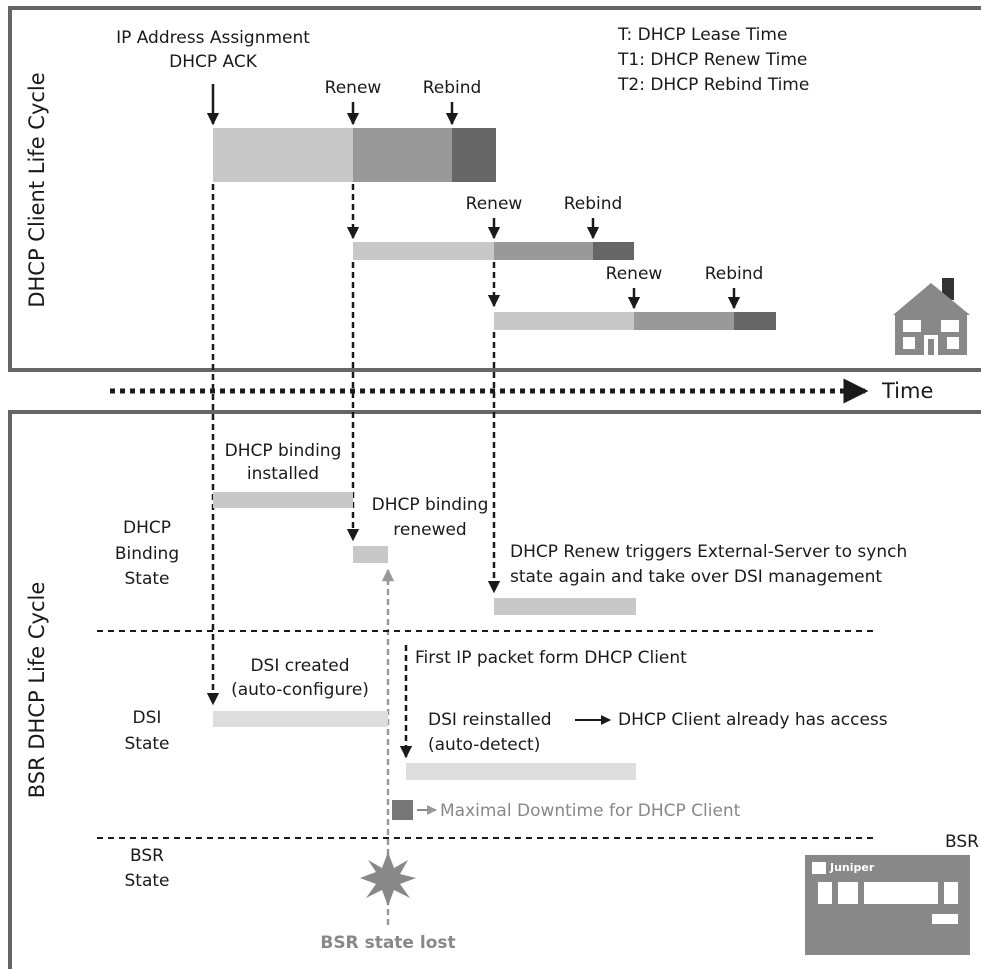 Image resolution: width=981 pixels, height=969 pixels. What do you see at coordinates (490, 720) in the screenshot?
I see `label: DSI reinstalled` at bounding box center [490, 720].